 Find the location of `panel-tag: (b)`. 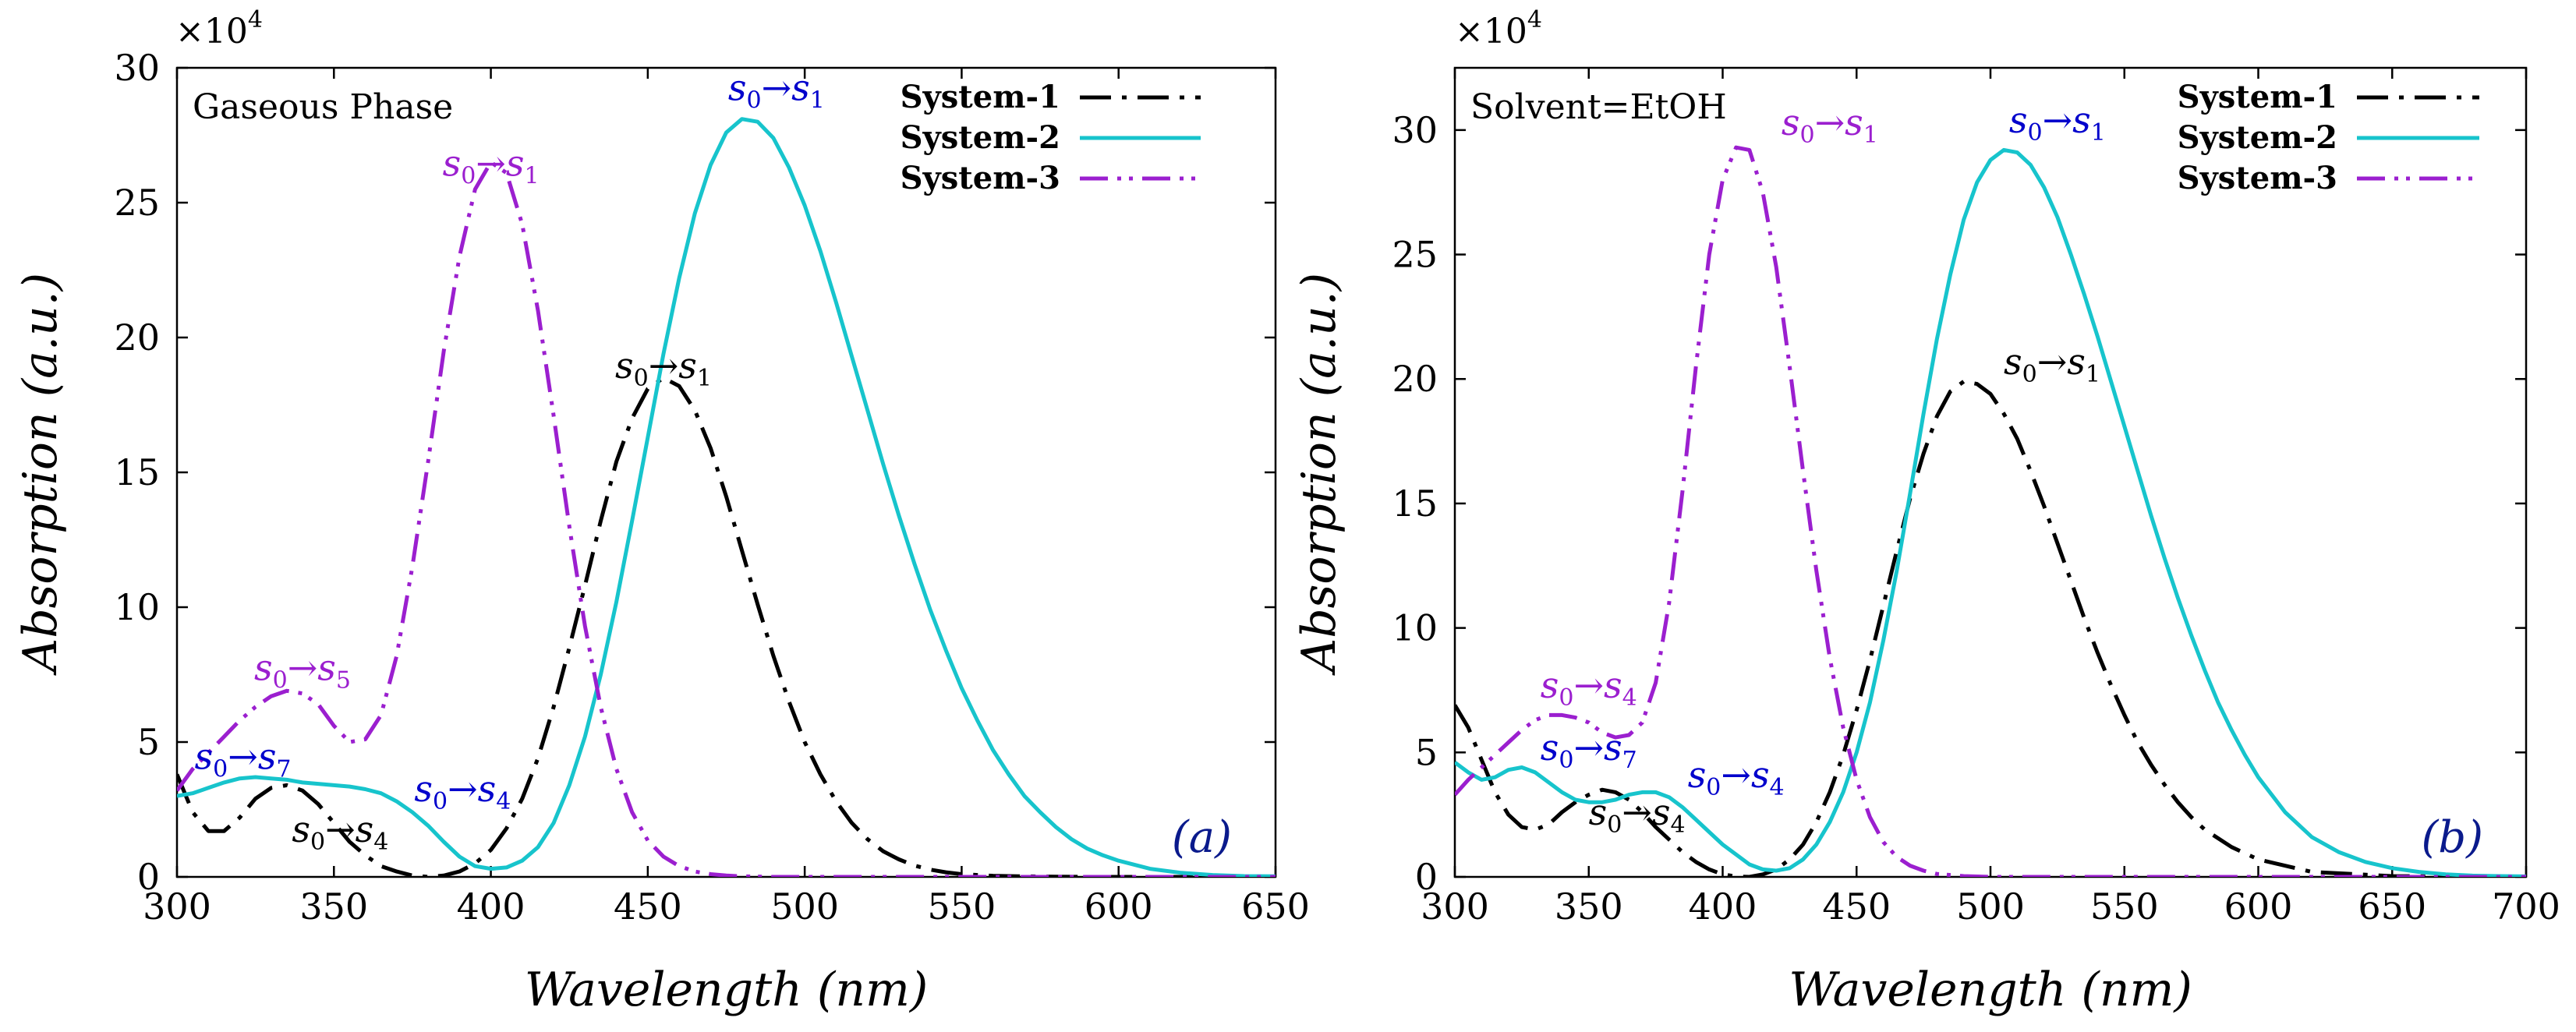

panel-tag: (b) is located at coordinates (2452, 837).